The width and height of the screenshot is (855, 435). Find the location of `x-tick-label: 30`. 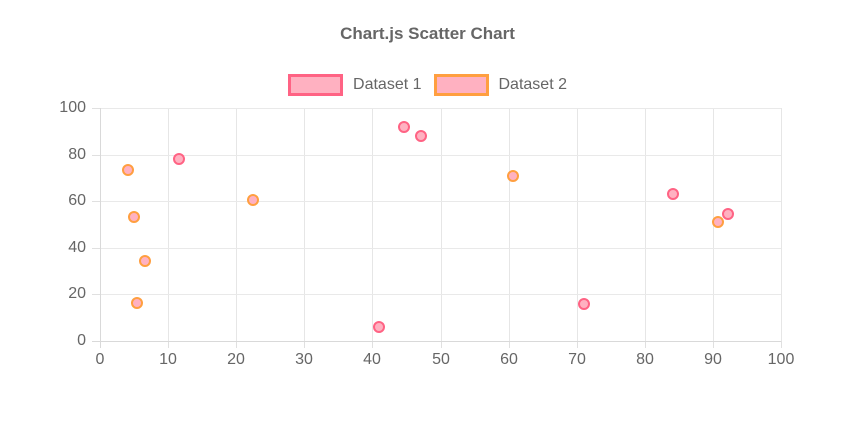

x-tick-label: 30 is located at coordinates (304, 359).